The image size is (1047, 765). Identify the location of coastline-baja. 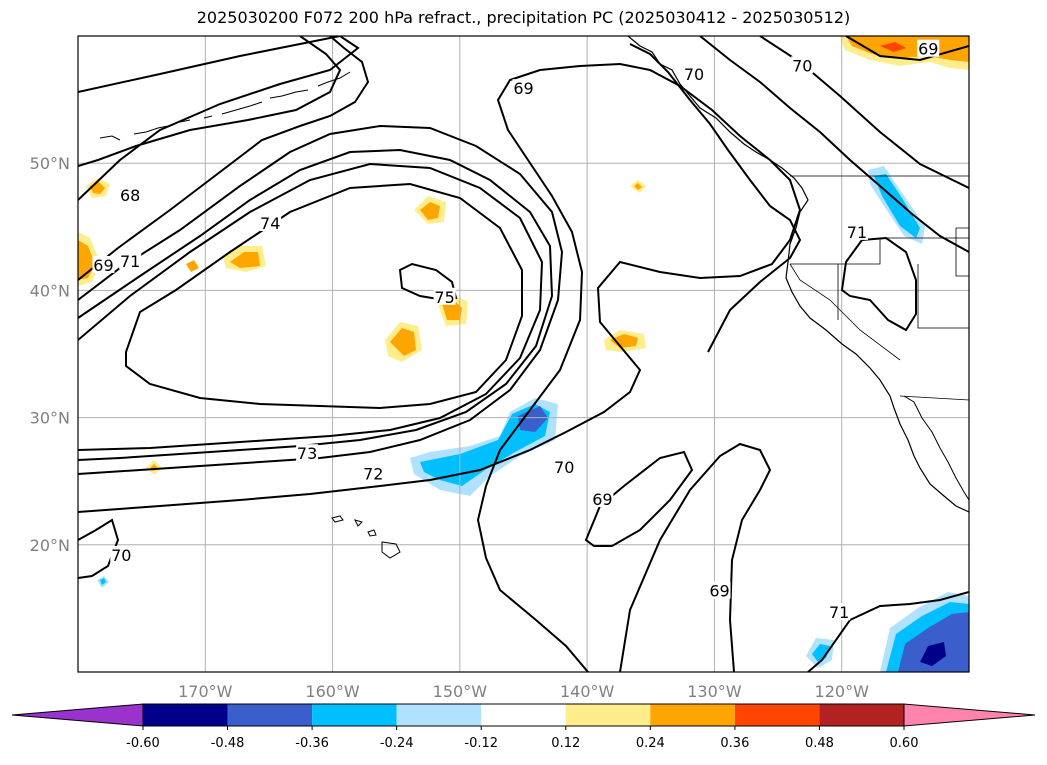
(936, 448).